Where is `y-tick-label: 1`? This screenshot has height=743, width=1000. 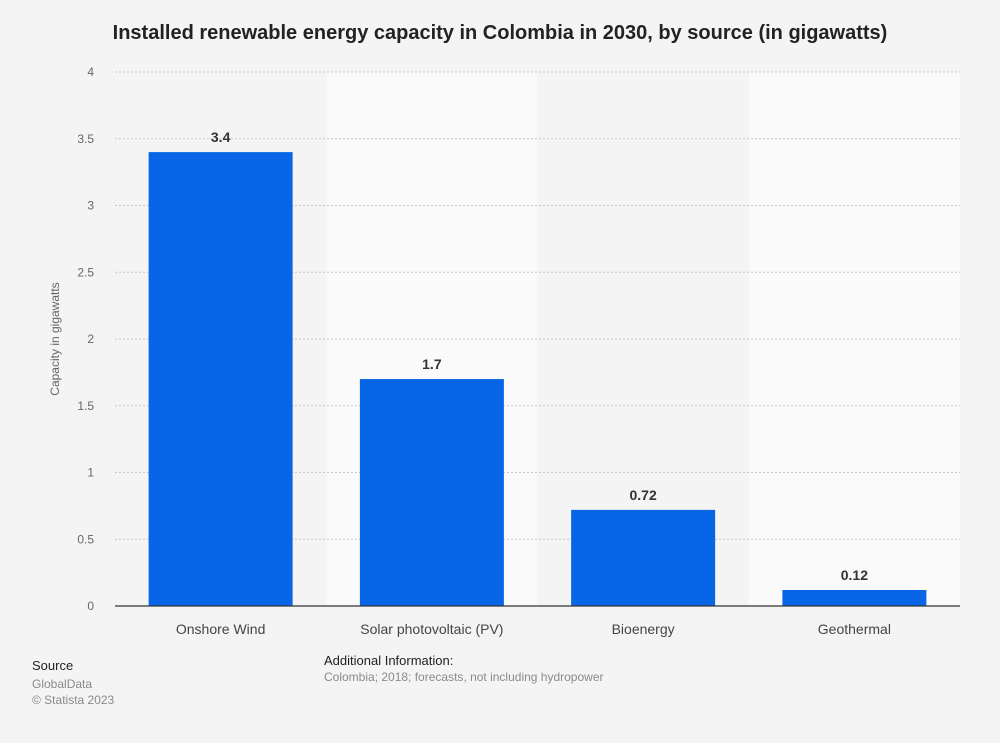 y-tick-label: 1 is located at coordinates (90, 473).